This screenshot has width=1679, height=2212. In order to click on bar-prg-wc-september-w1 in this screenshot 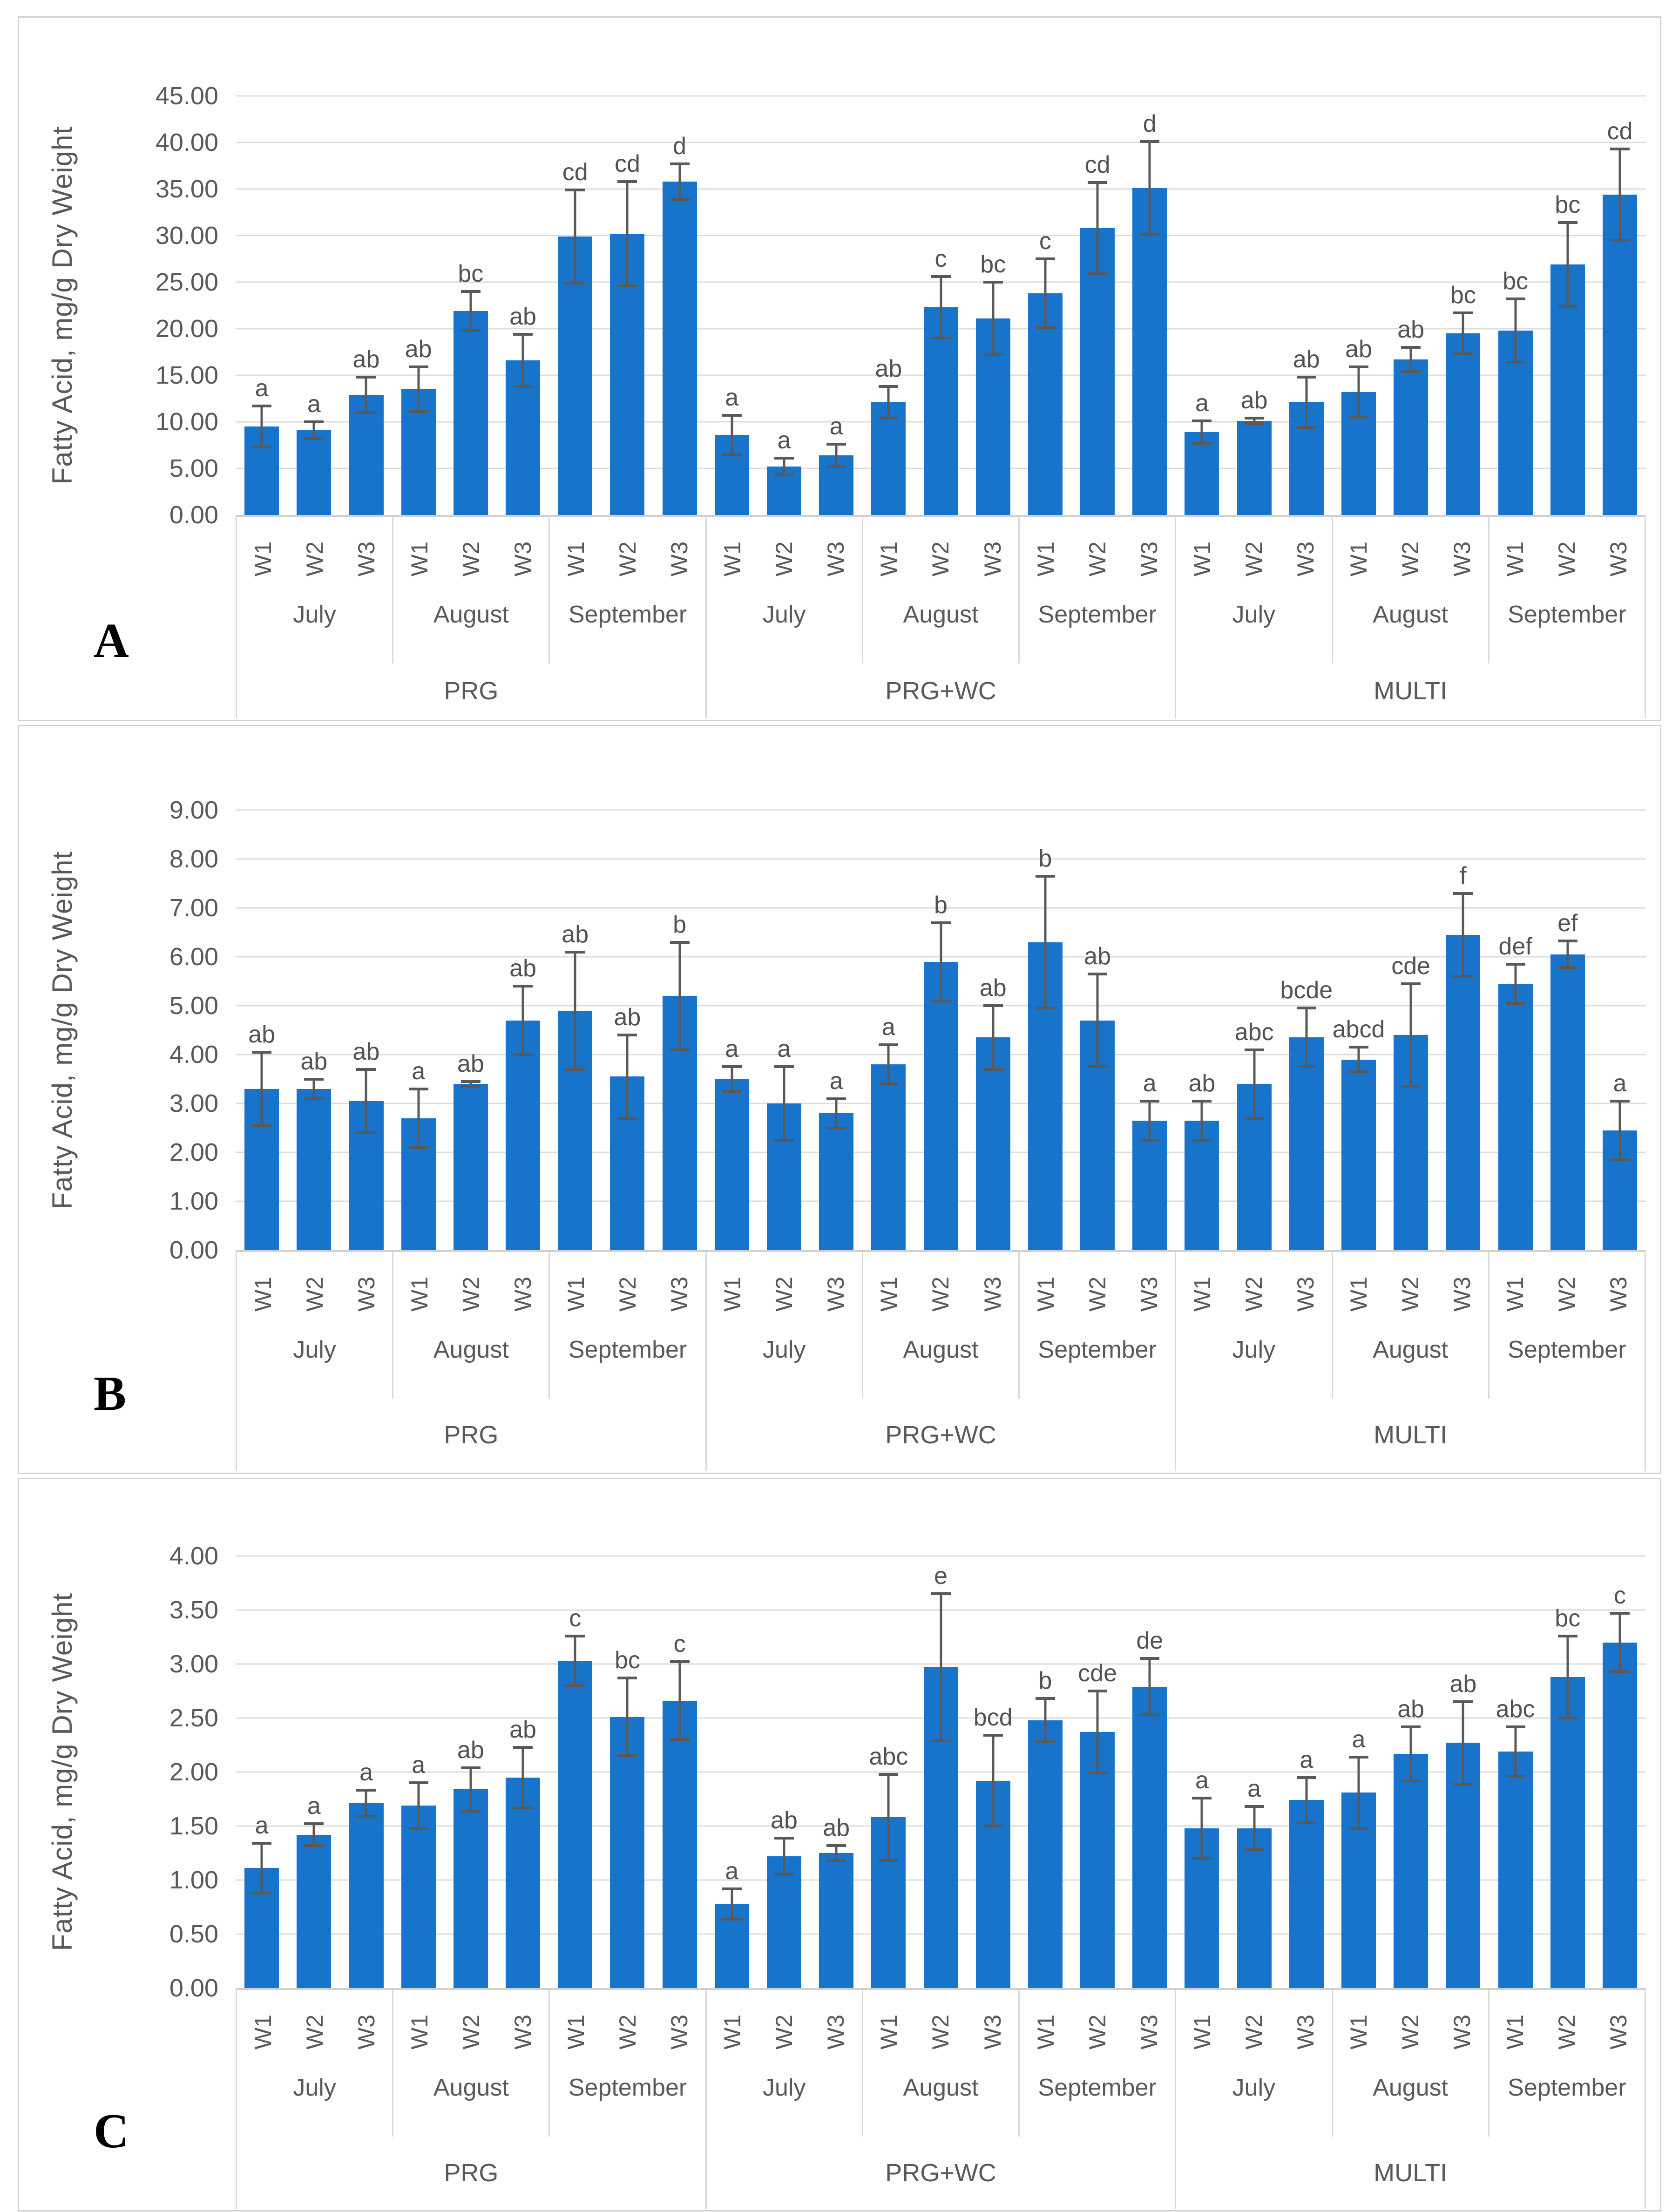, I will do `click(1045, 1854)`.